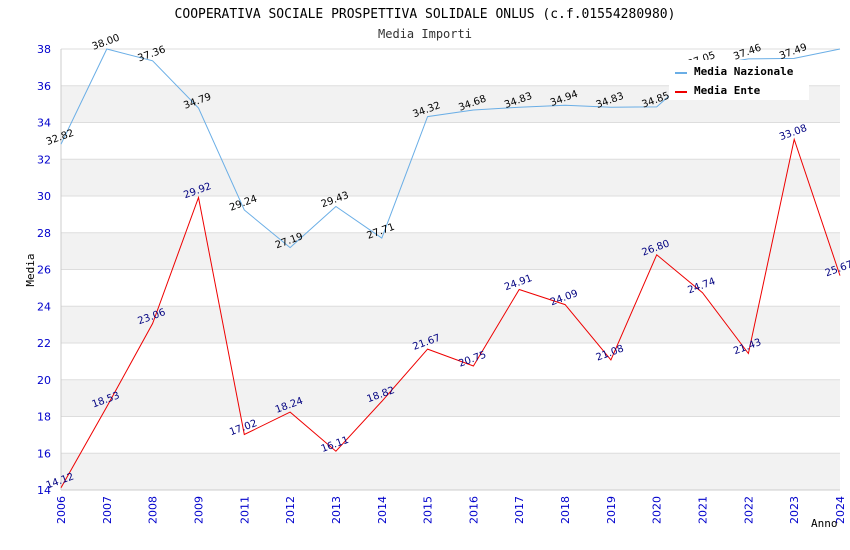 Image resolution: width=850 pixels, height=550 pixels. What do you see at coordinates (290, 510) in the screenshot?
I see `x-tick-label: 2012` at bounding box center [290, 510].